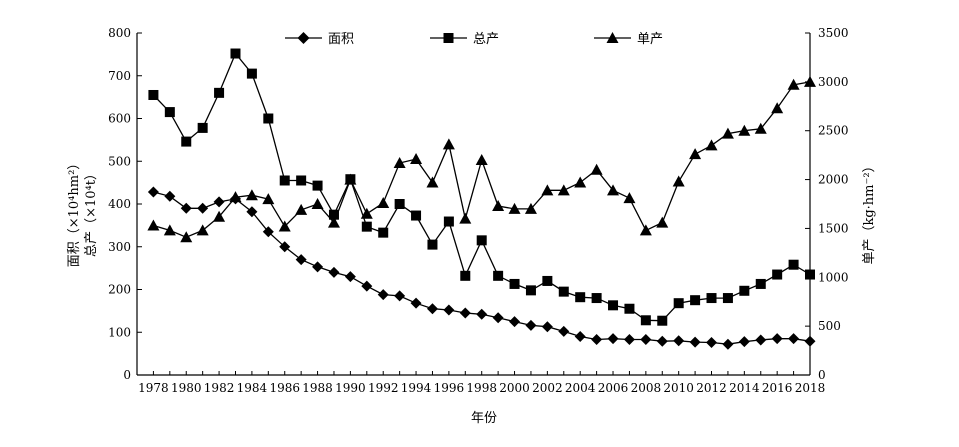  Describe the element at coordinates (153, 388) in the screenshot. I see `x-tick-label: 1978` at that location.